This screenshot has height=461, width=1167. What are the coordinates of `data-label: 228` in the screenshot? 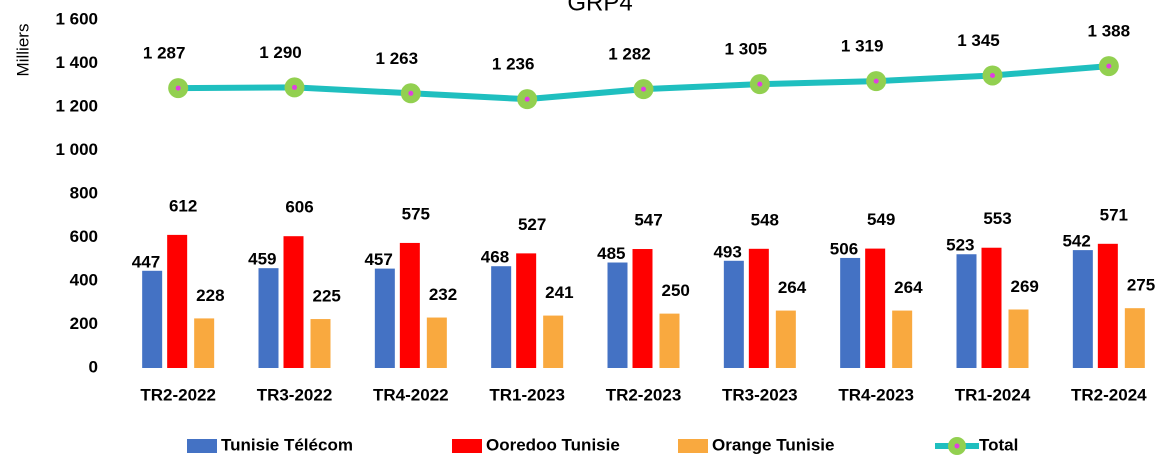 It's located at (210, 295).